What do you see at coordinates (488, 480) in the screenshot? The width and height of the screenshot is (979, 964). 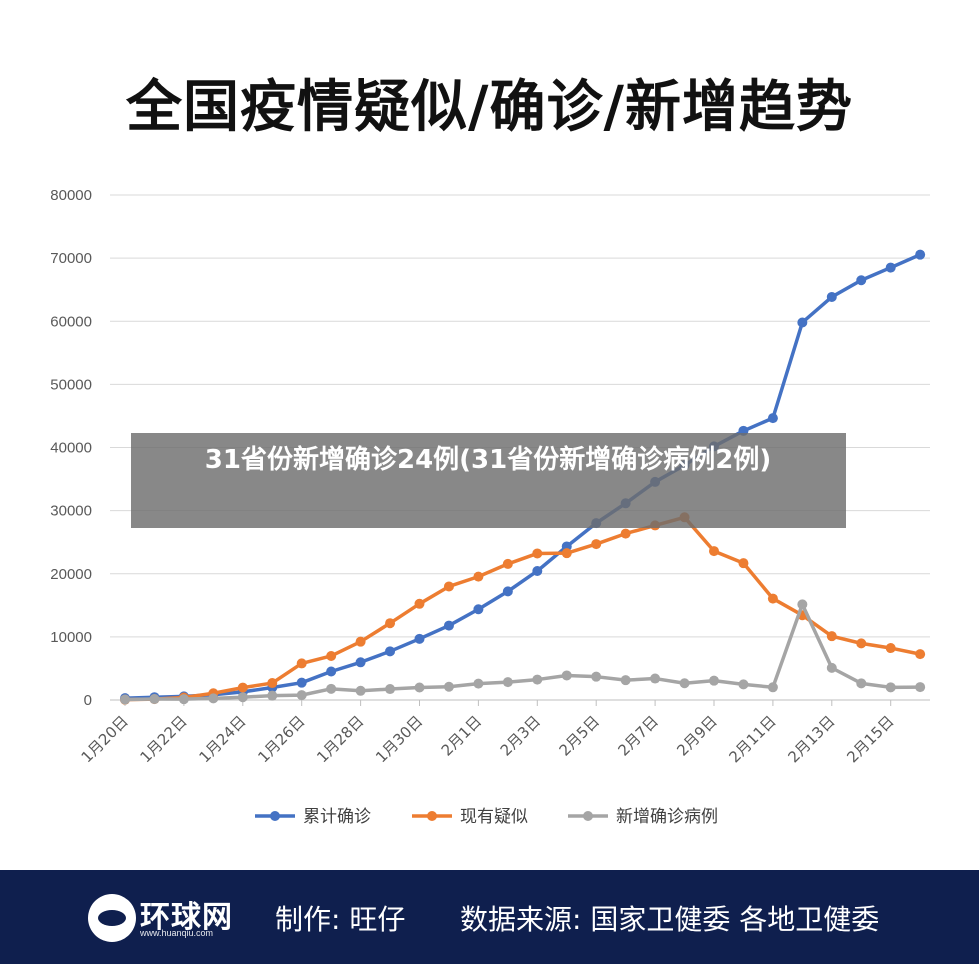 I see `headline-overlay: 31省份新增确诊24例(31省份新增确诊病例2例)` at bounding box center [488, 480].